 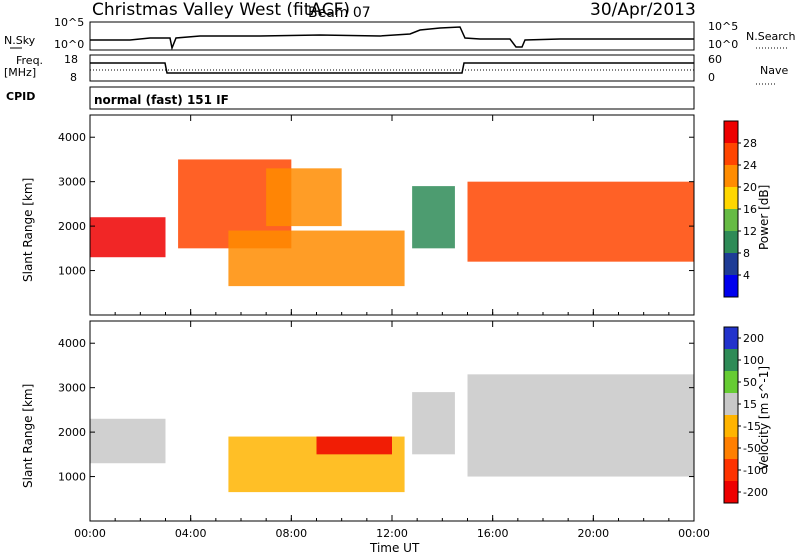 What do you see at coordinates (20, 72) in the screenshot?
I see `freq-label-2: [MHz]` at bounding box center [20, 72].